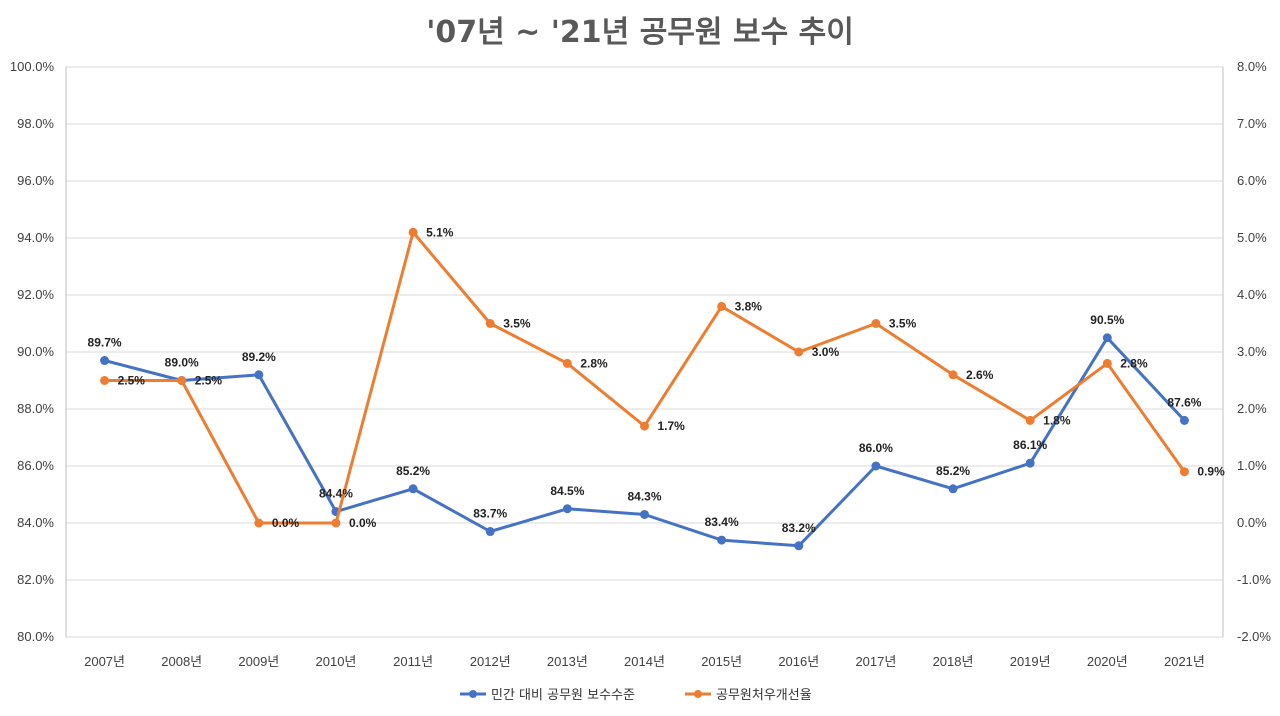  I want to click on data-label: 89.2%, so click(259, 357).